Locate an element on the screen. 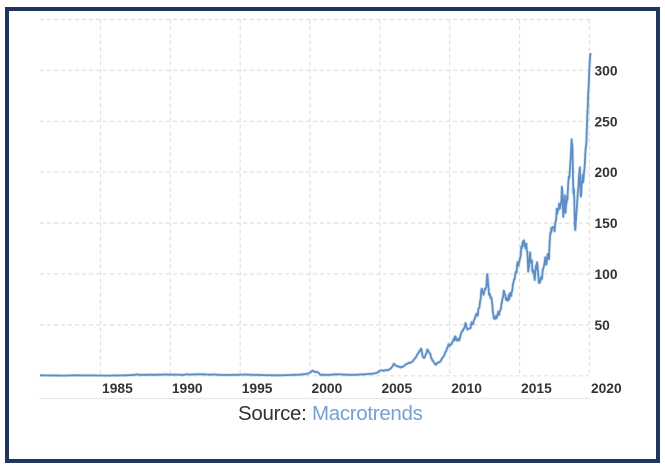  svg-text: Source: Macrotrends is located at coordinates (330, 413).